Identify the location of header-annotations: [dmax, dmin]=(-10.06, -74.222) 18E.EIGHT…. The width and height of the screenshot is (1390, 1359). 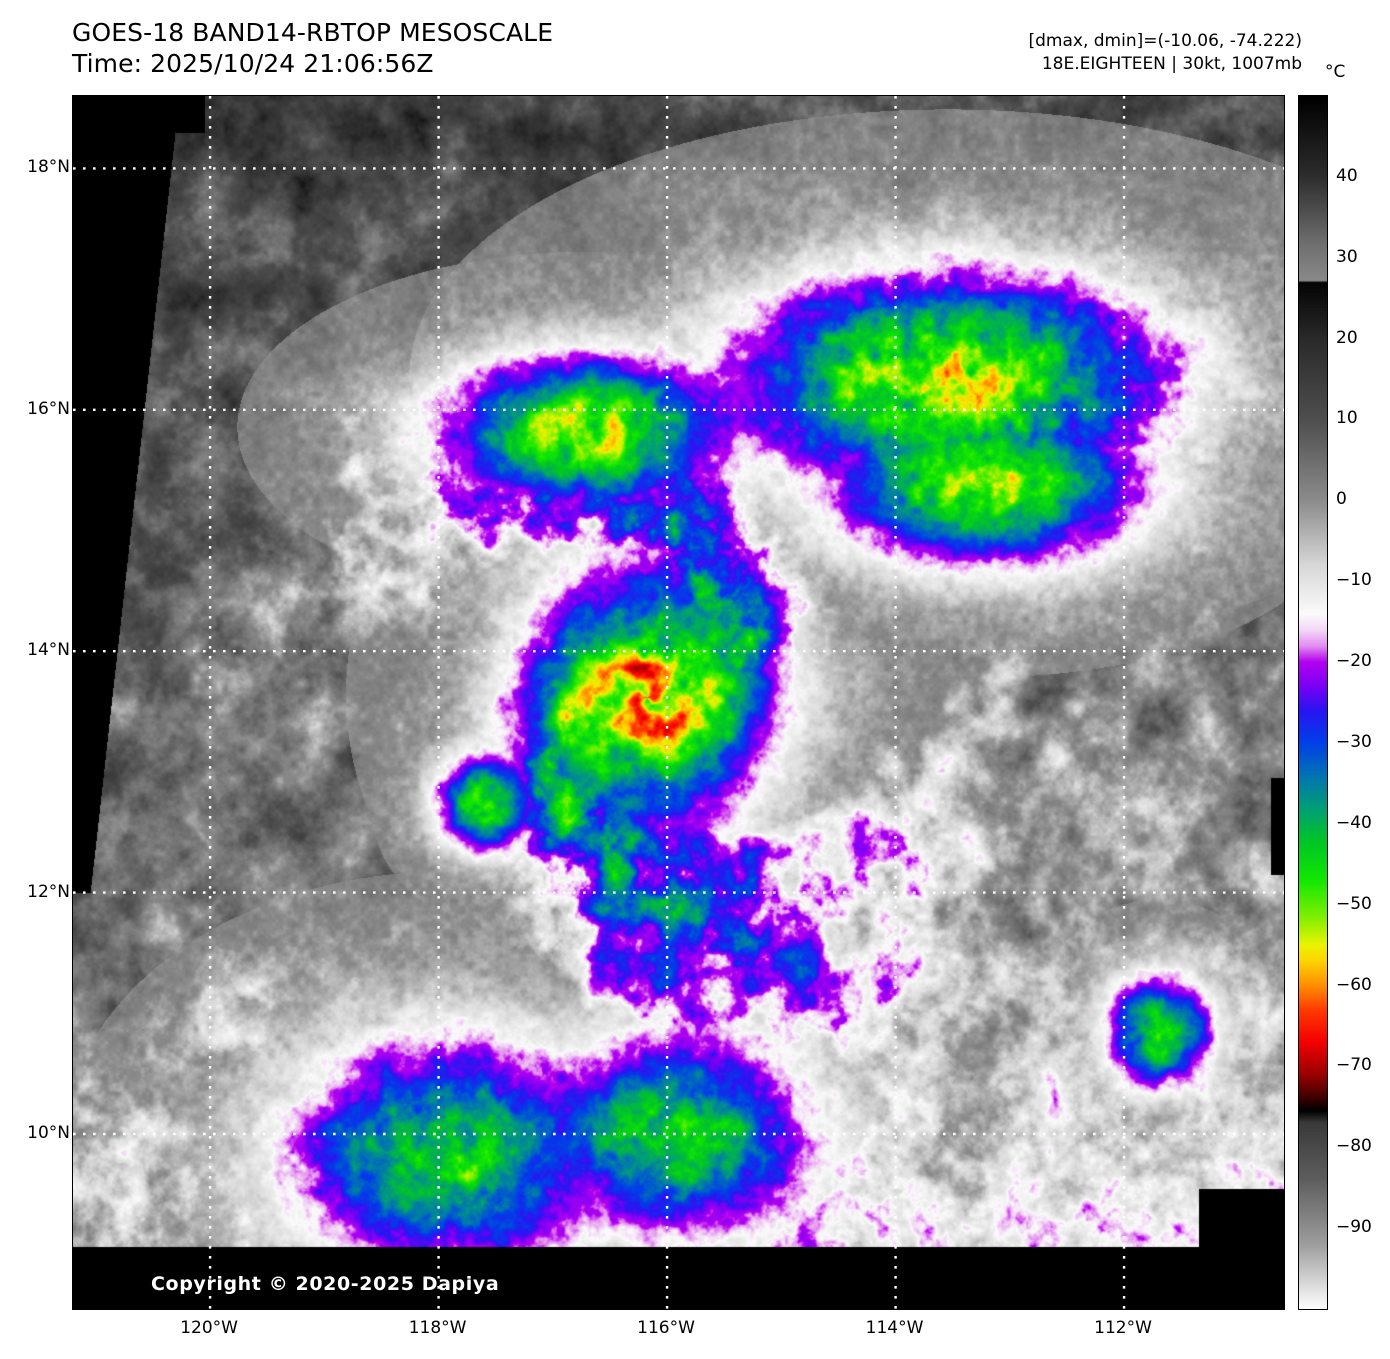
(1166, 53).